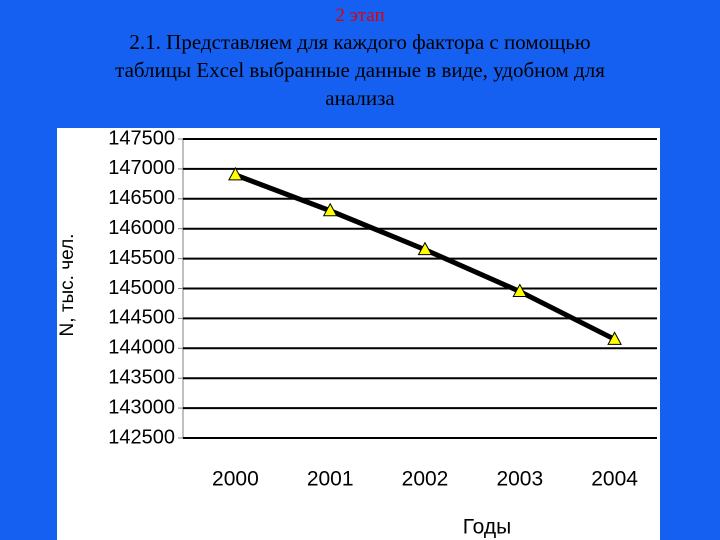 This screenshot has height=540, width=720. What do you see at coordinates (360, 15) in the screenshot?
I see `stage-title: 2 этап` at bounding box center [360, 15].